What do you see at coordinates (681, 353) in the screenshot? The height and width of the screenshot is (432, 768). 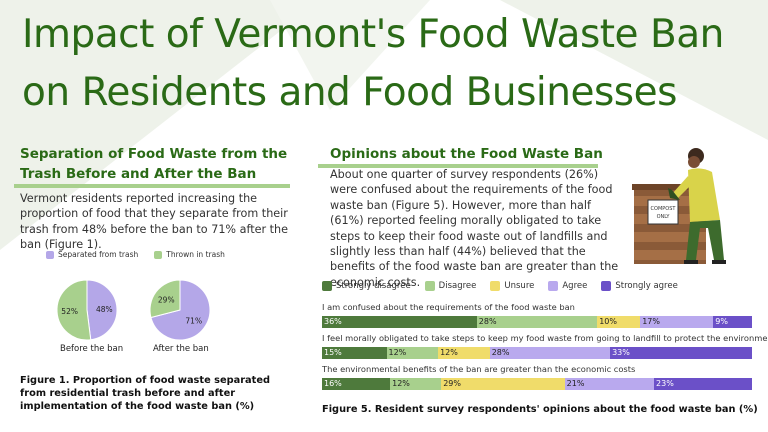 I see `bar-segment: 33%` at bounding box center [681, 353].